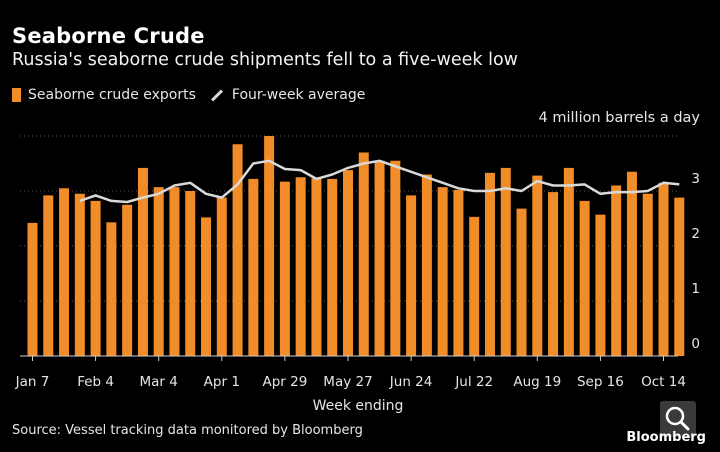 The width and height of the screenshot is (720, 452). Describe the element at coordinates (32, 382) in the screenshot. I see `x-tick-label: Jan 7` at that location.